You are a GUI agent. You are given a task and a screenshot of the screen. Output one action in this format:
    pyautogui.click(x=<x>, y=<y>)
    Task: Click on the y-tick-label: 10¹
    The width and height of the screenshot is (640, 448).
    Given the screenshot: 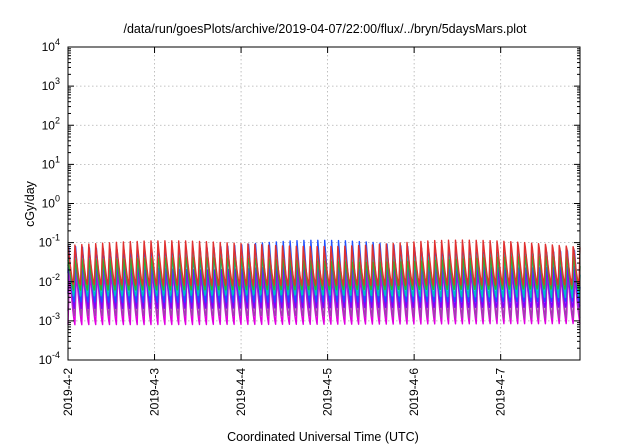 What is the action you would take?
    pyautogui.click(x=51, y=162)
    